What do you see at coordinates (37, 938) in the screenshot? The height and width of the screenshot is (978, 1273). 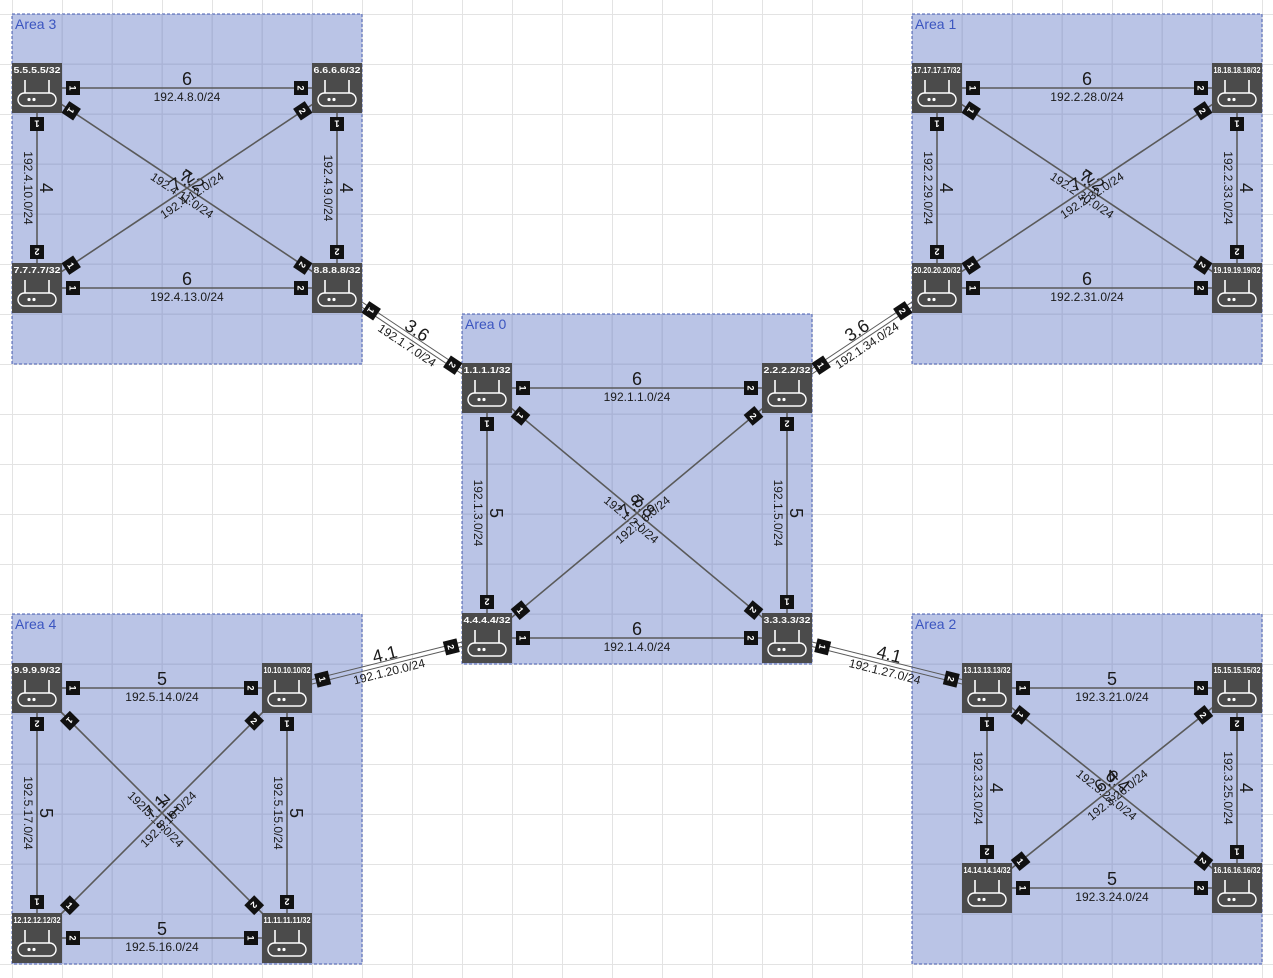 I see `router-12-12-12-12: 12.12.12.12/32` at bounding box center [37, 938].